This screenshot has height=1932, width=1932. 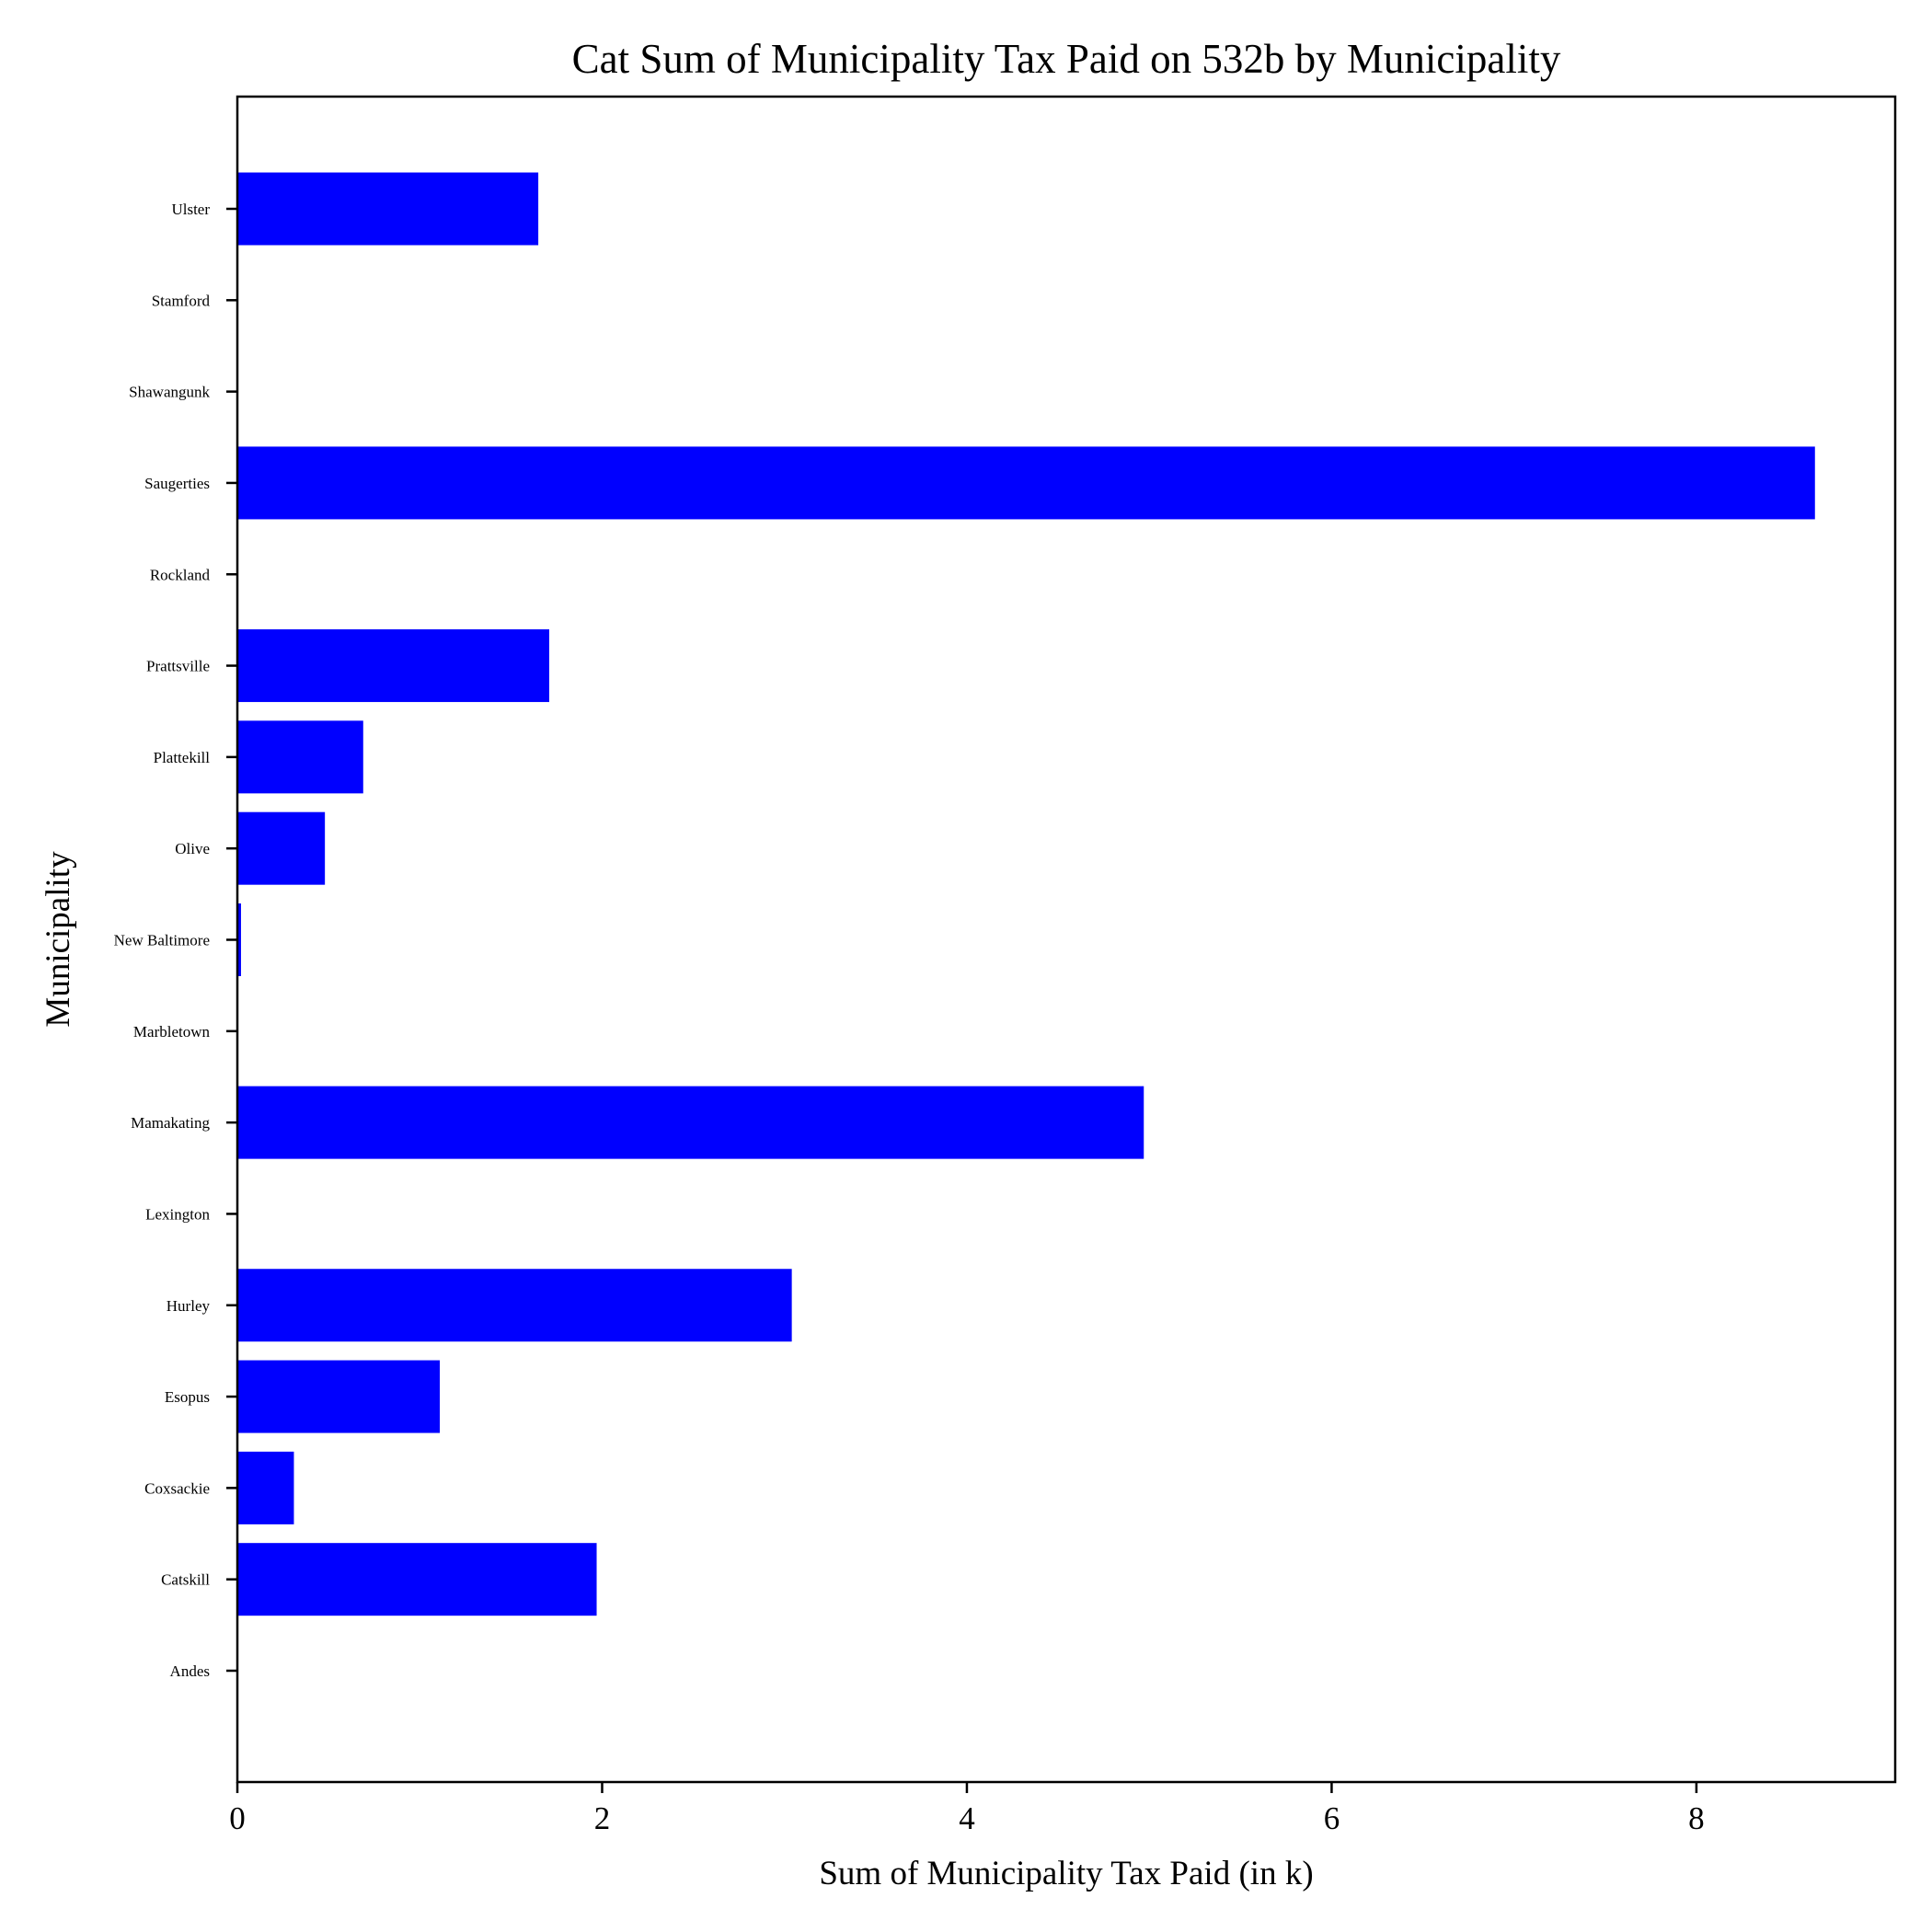 I want to click on x-tick-label-8: 8, so click(x=1696, y=1818).